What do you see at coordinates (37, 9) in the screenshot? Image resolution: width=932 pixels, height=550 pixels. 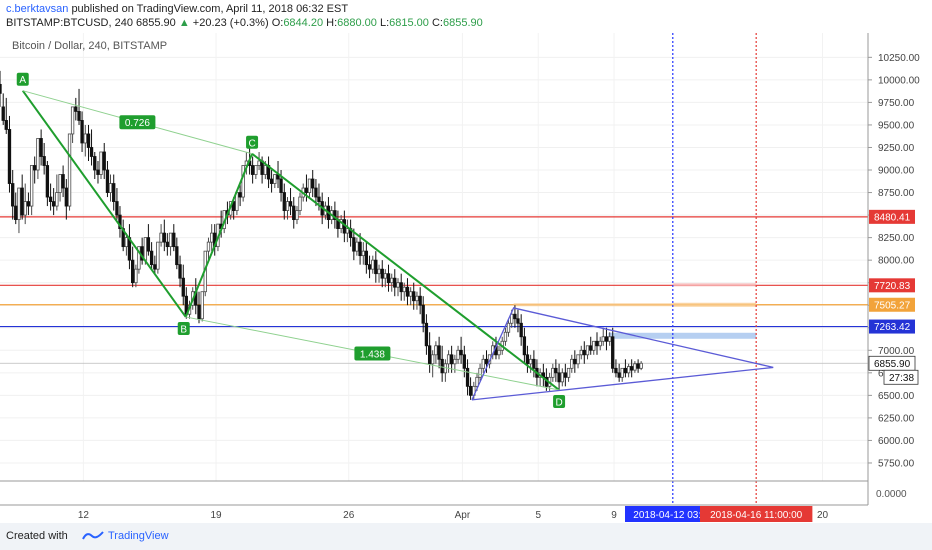 I see `author-link: c.berktavsan` at bounding box center [37, 9].